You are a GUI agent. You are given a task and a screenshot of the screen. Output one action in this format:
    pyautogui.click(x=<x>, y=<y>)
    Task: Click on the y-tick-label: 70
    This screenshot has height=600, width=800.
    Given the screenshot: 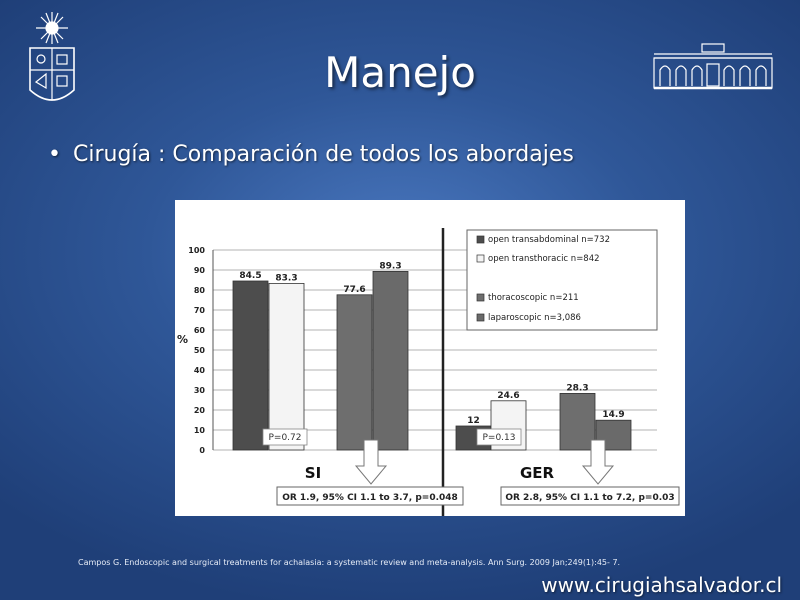 What is the action you would take?
    pyautogui.click(x=200, y=310)
    